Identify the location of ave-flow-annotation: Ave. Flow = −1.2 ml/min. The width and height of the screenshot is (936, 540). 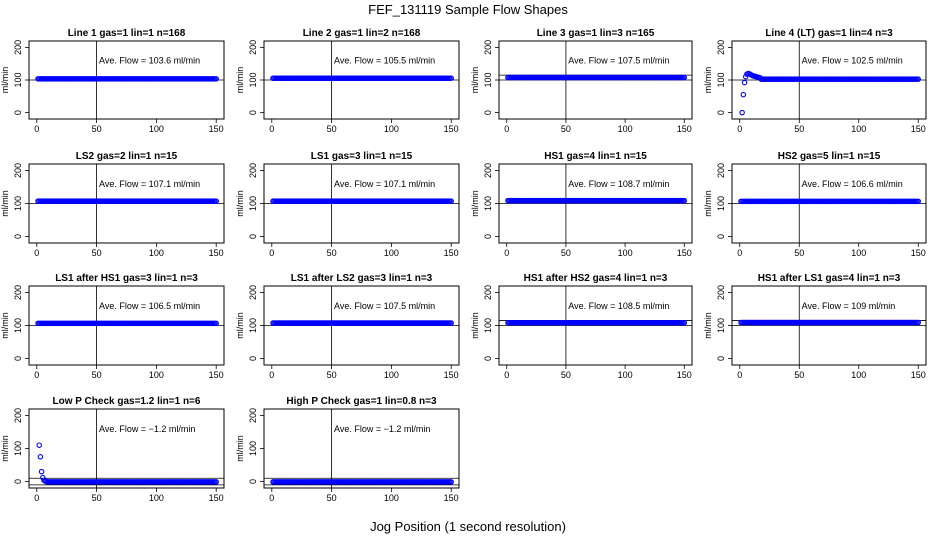
(147, 429).